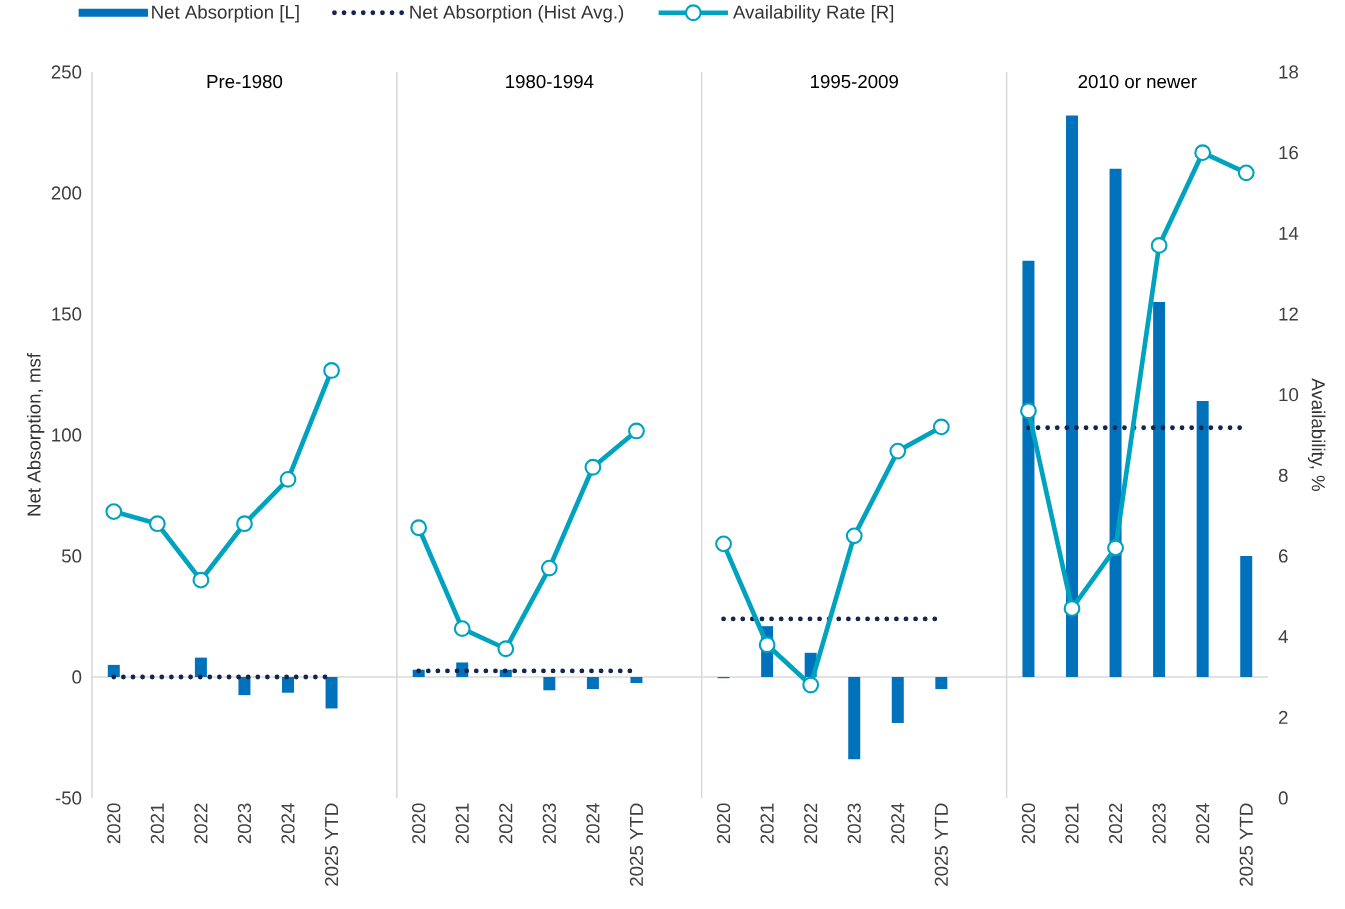 Image resolution: width=1345 pixels, height=909 pixels. I want to click on y-tick-label: 250, so click(66, 72).